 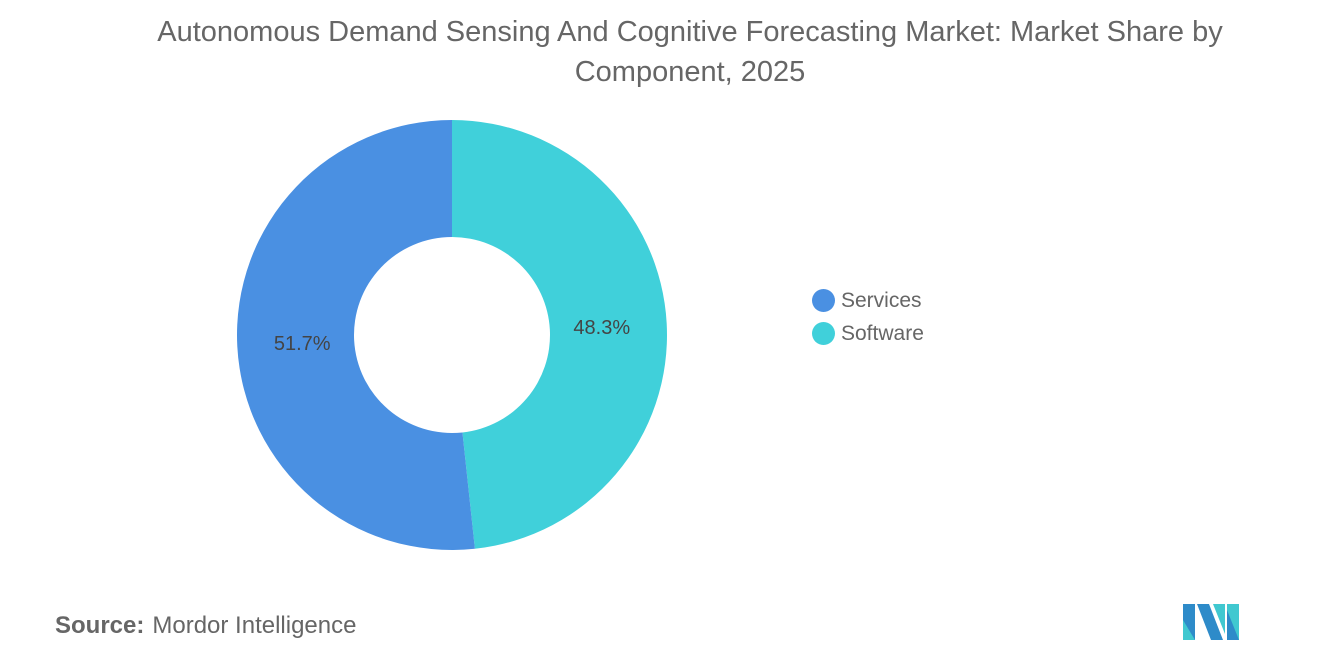 I want to click on legend: Services Software, so click(x=868, y=317).